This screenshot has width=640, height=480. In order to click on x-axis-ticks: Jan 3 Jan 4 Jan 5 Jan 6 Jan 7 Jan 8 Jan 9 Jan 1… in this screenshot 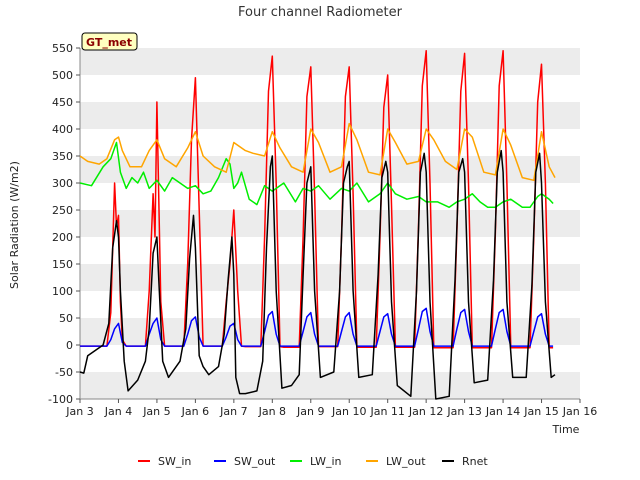, I will do `click(331, 408)`.